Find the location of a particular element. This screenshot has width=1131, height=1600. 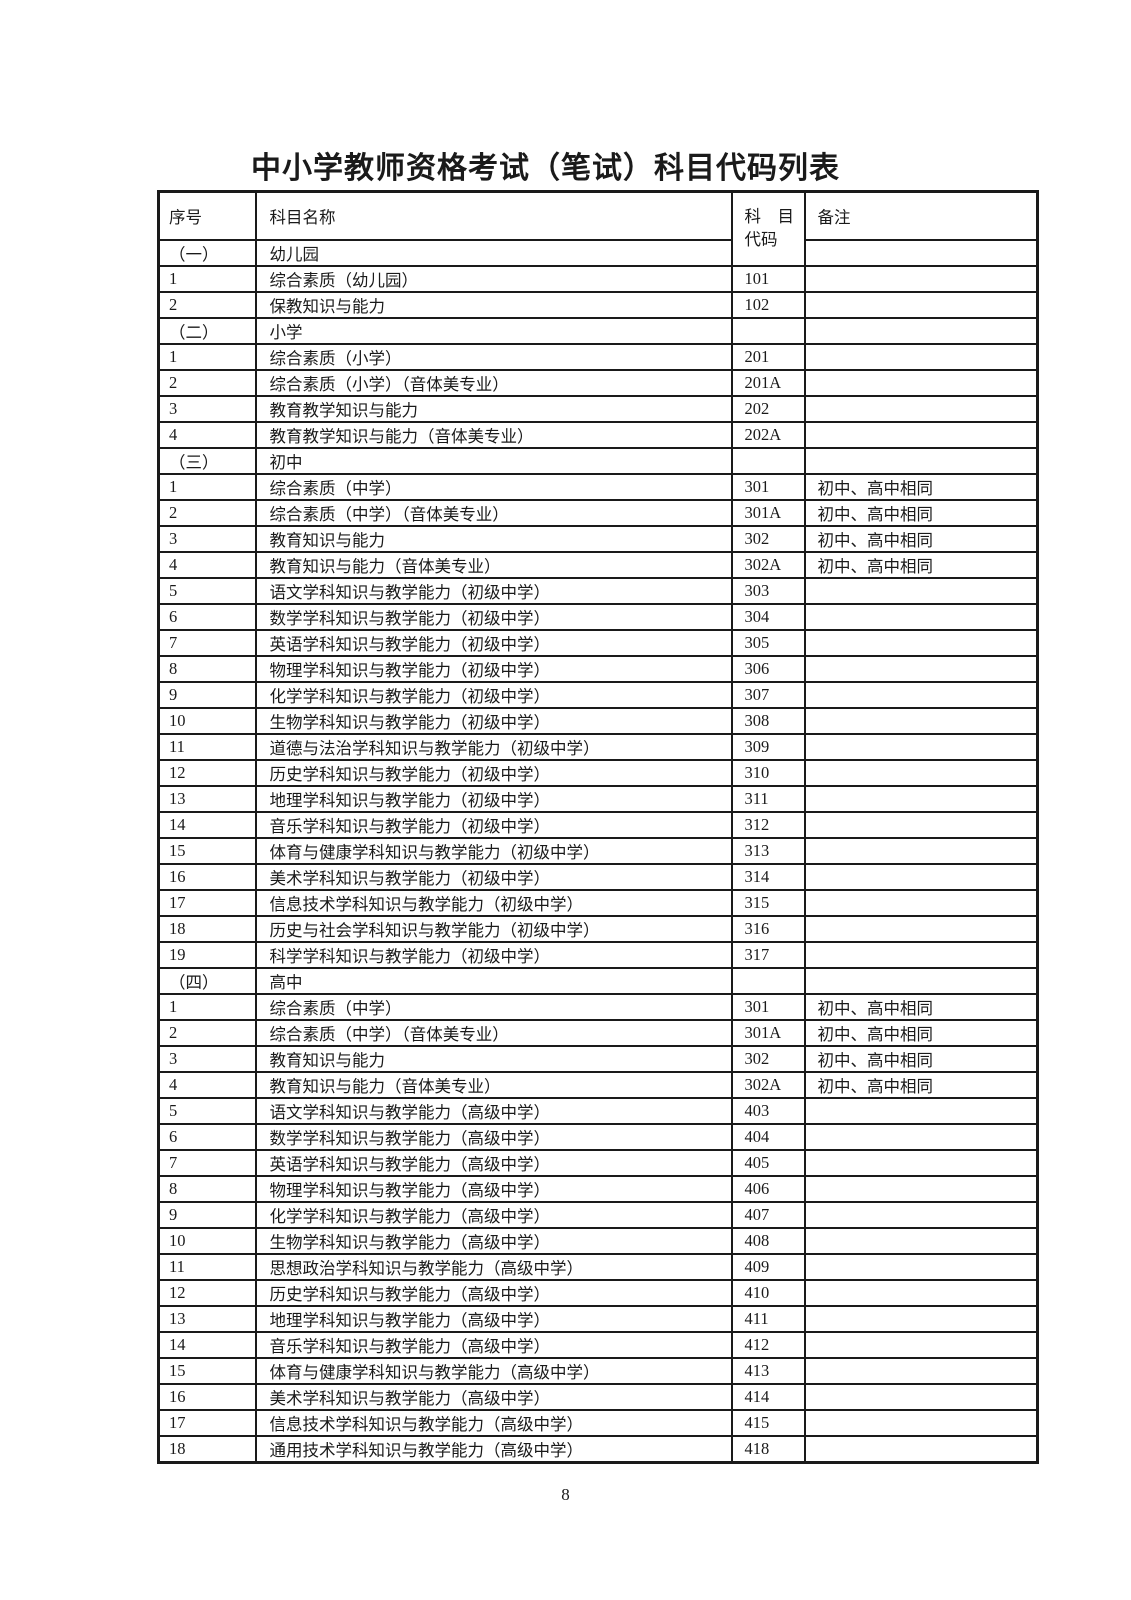

subject-name-cell: 教育知识与能力 is located at coordinates (493, 1058).